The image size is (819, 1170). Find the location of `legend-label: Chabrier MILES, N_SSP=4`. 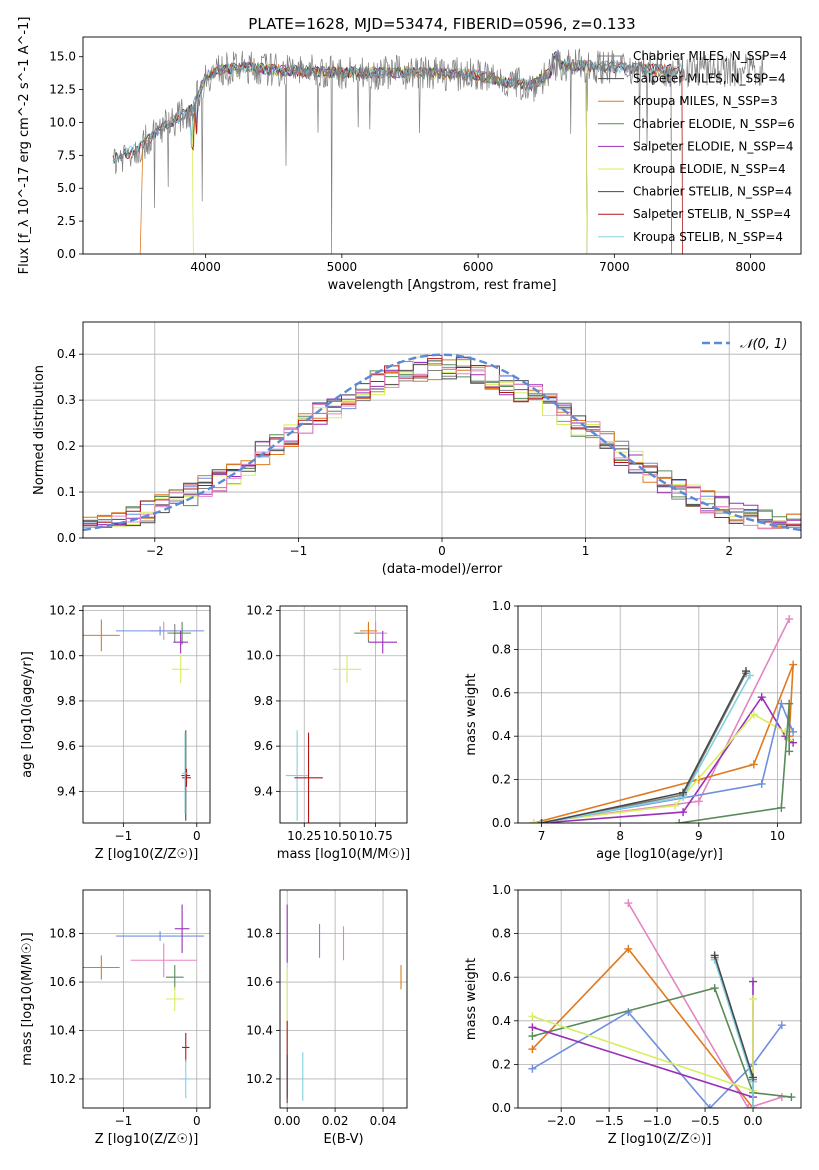

legend-label: Chabrier MILES, N_SSP=4 is located at coordinates (710, 56).